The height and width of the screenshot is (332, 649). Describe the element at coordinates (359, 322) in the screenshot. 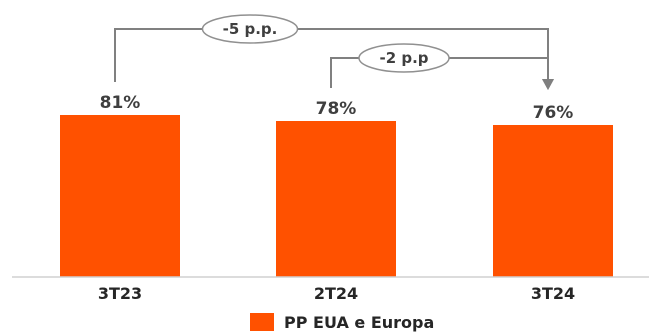

I see `legend-label: PP EUA e Europa` at that location.